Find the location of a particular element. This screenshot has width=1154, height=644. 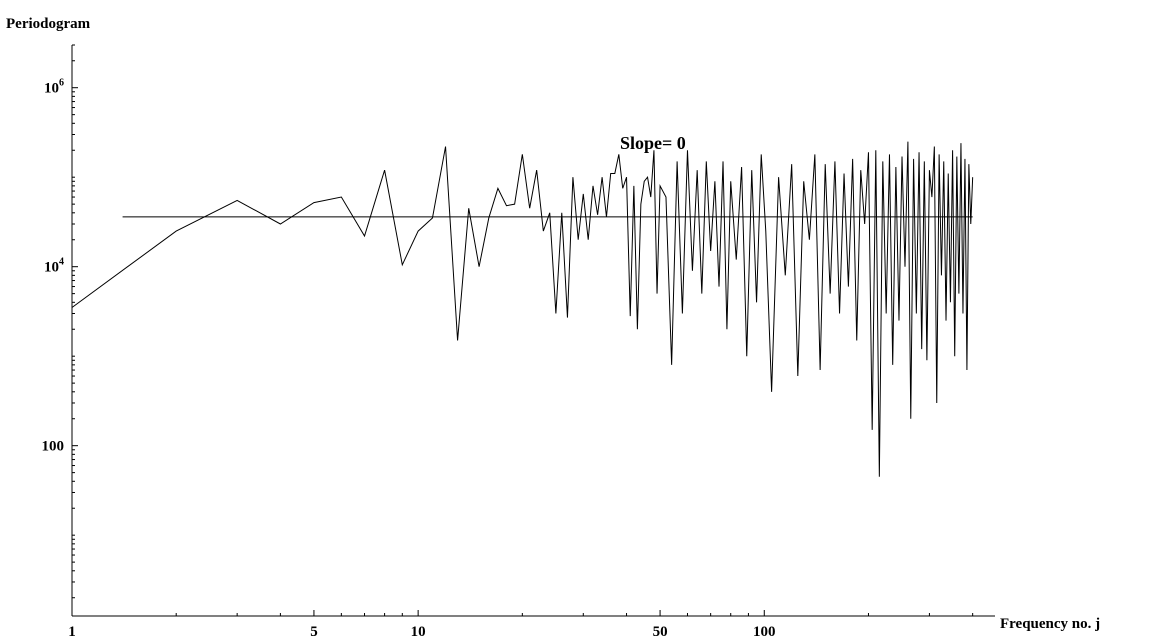

slope-annotation: Slope= 0 is located at coordinates (653, 143).